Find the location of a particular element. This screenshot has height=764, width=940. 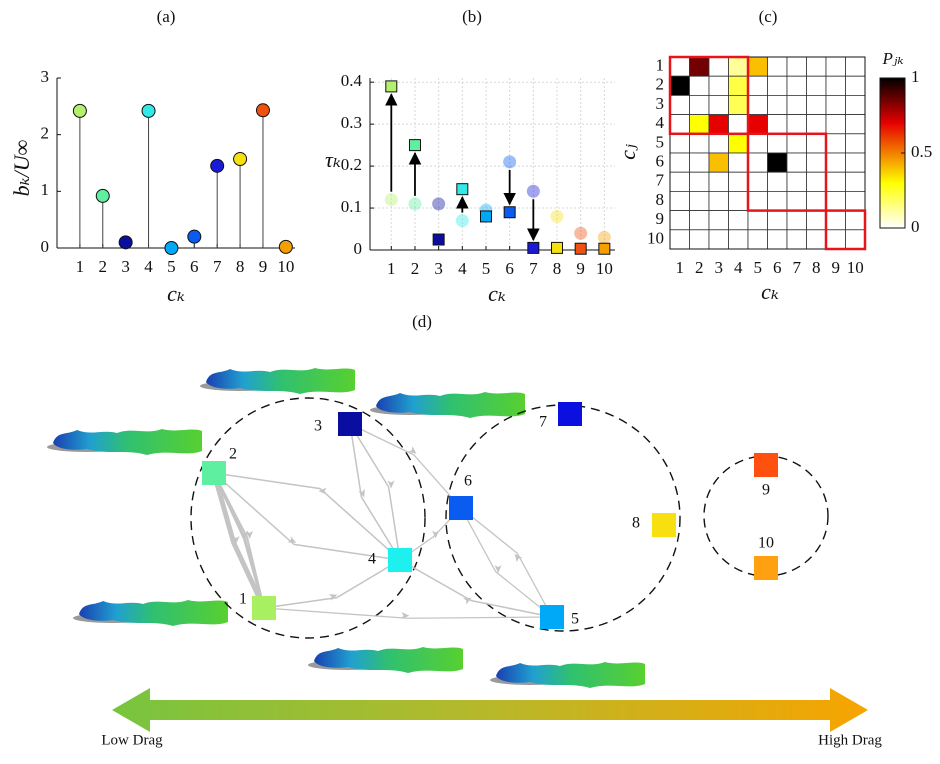

transition-edges is located at coordinates (382, 521).